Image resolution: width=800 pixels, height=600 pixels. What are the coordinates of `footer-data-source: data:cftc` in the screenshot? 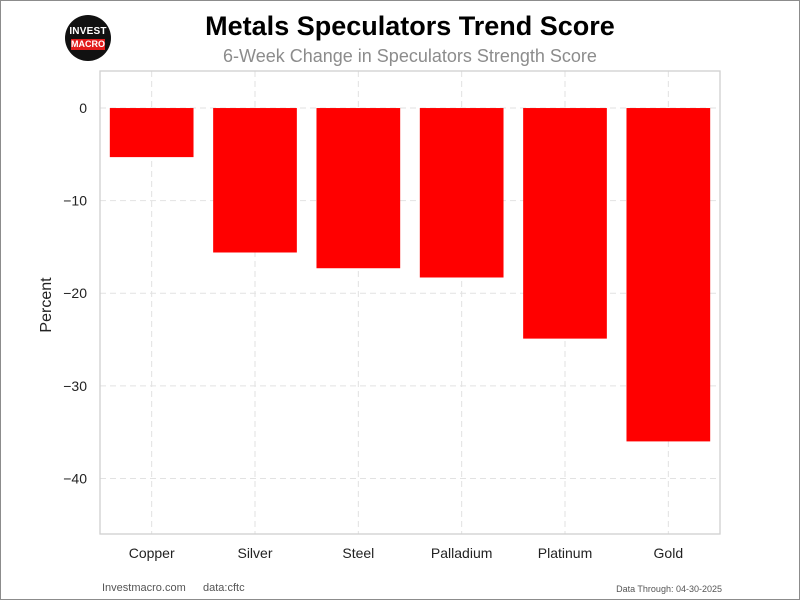 It's located at (224, 588).